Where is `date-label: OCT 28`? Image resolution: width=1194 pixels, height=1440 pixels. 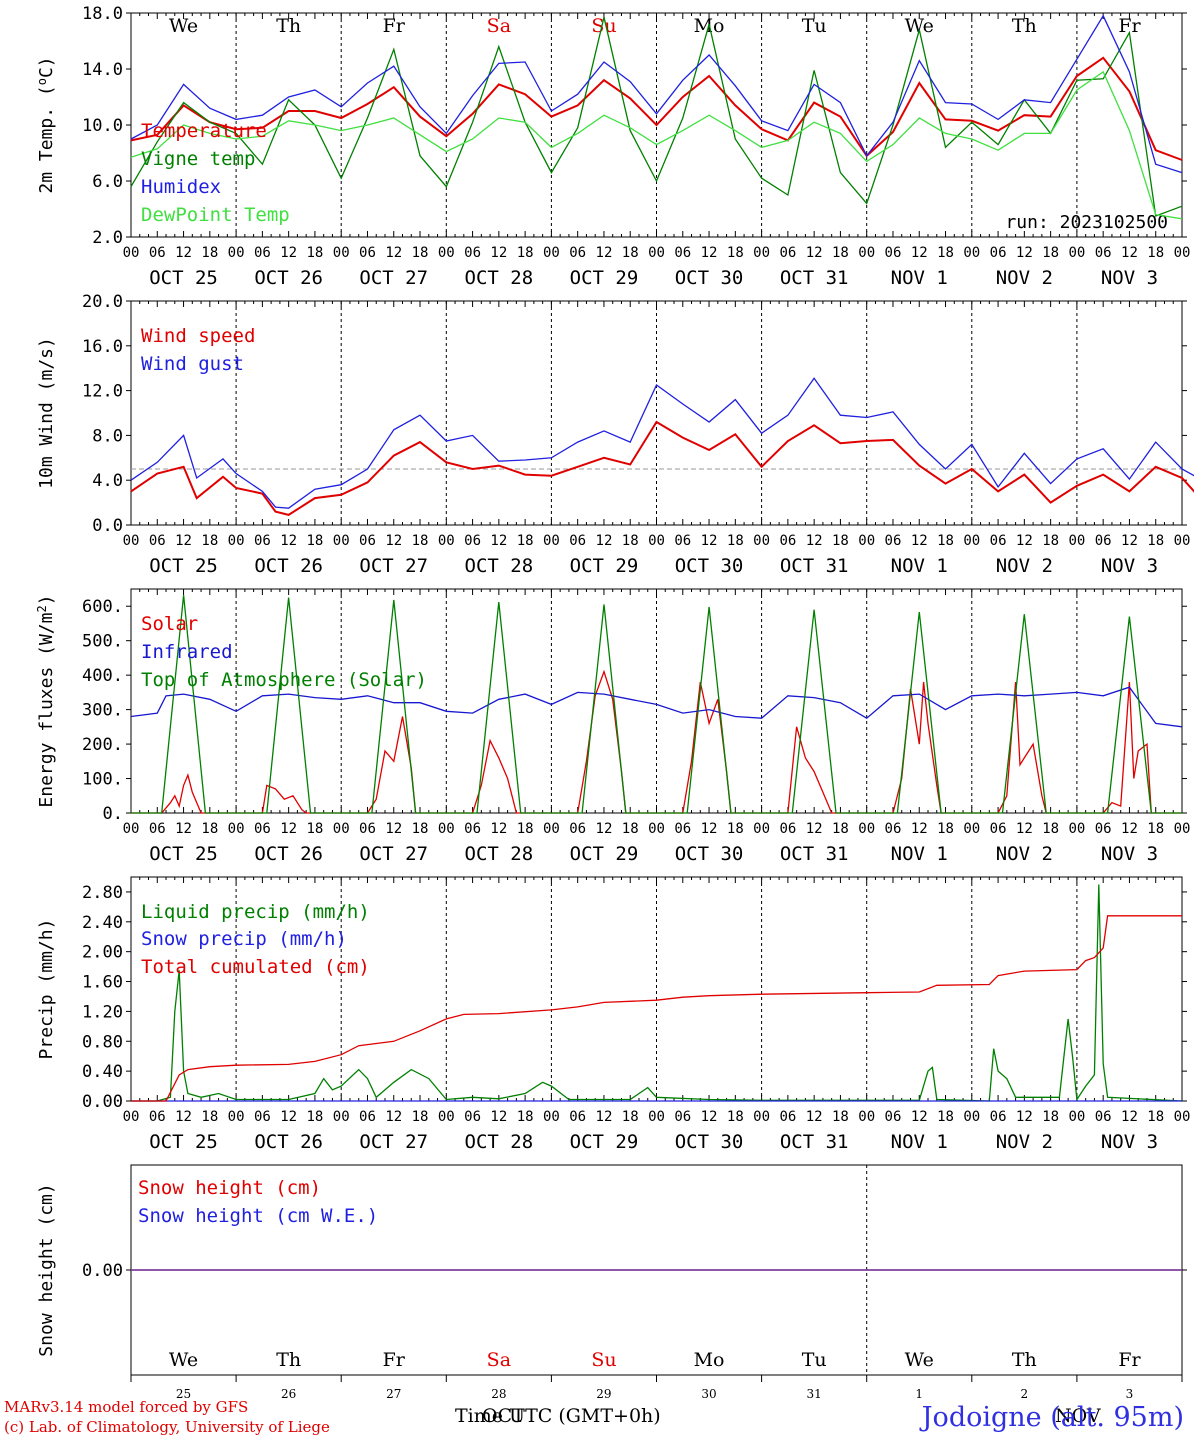 date-label: OCT 28 is located at coordinates (499, 1142).